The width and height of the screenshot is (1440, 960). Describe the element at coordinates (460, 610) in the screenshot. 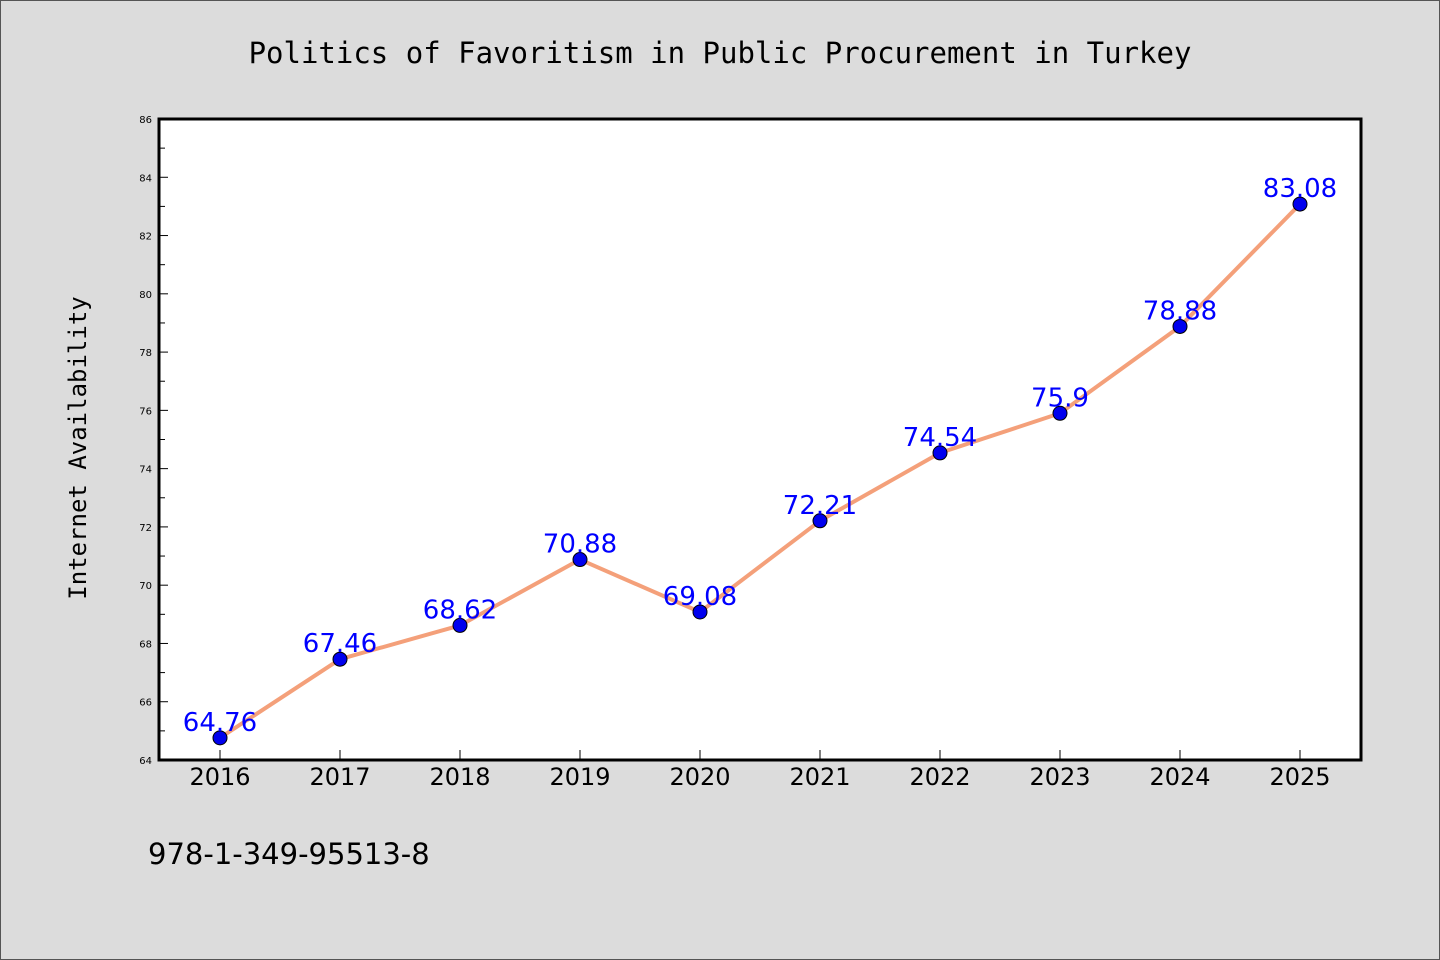

I see `data-label: 68.62` at that location.